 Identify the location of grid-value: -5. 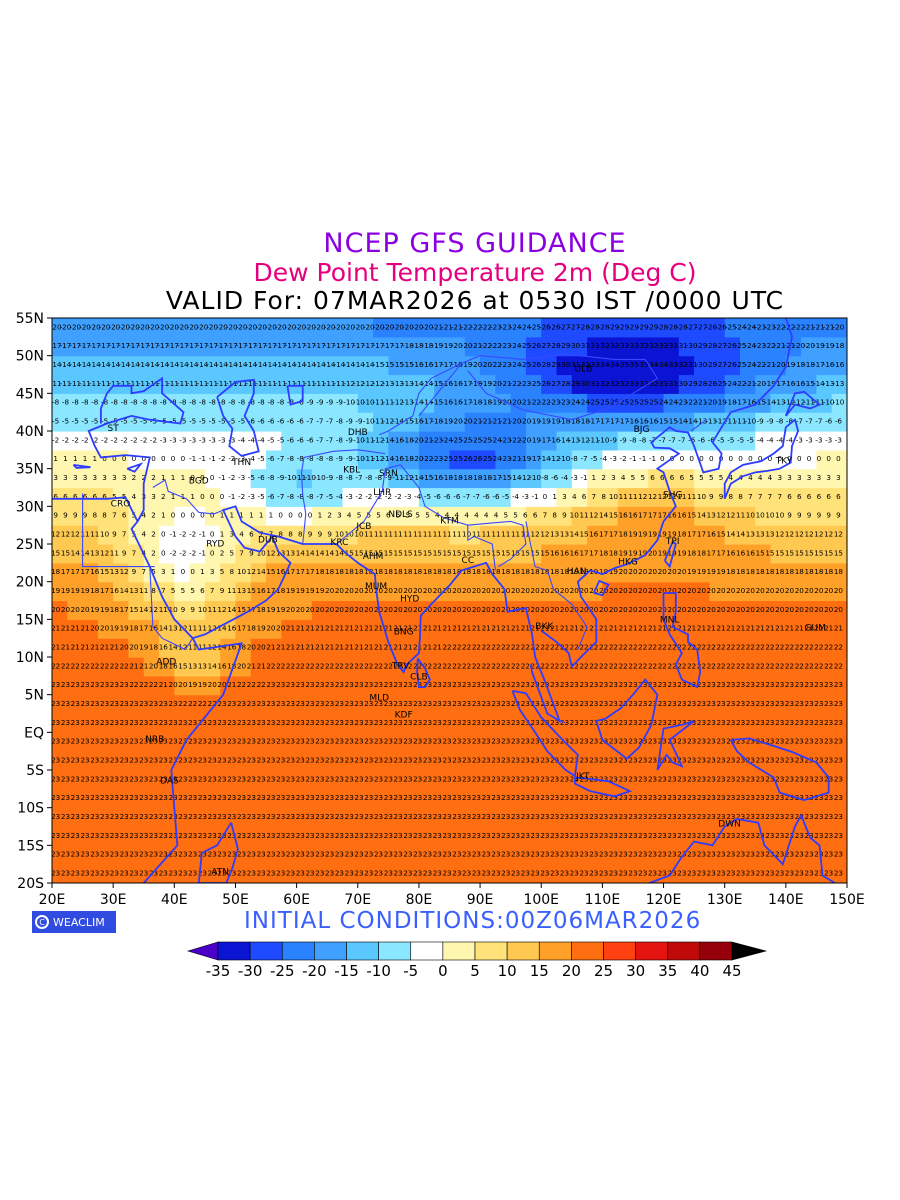
(192, 420).